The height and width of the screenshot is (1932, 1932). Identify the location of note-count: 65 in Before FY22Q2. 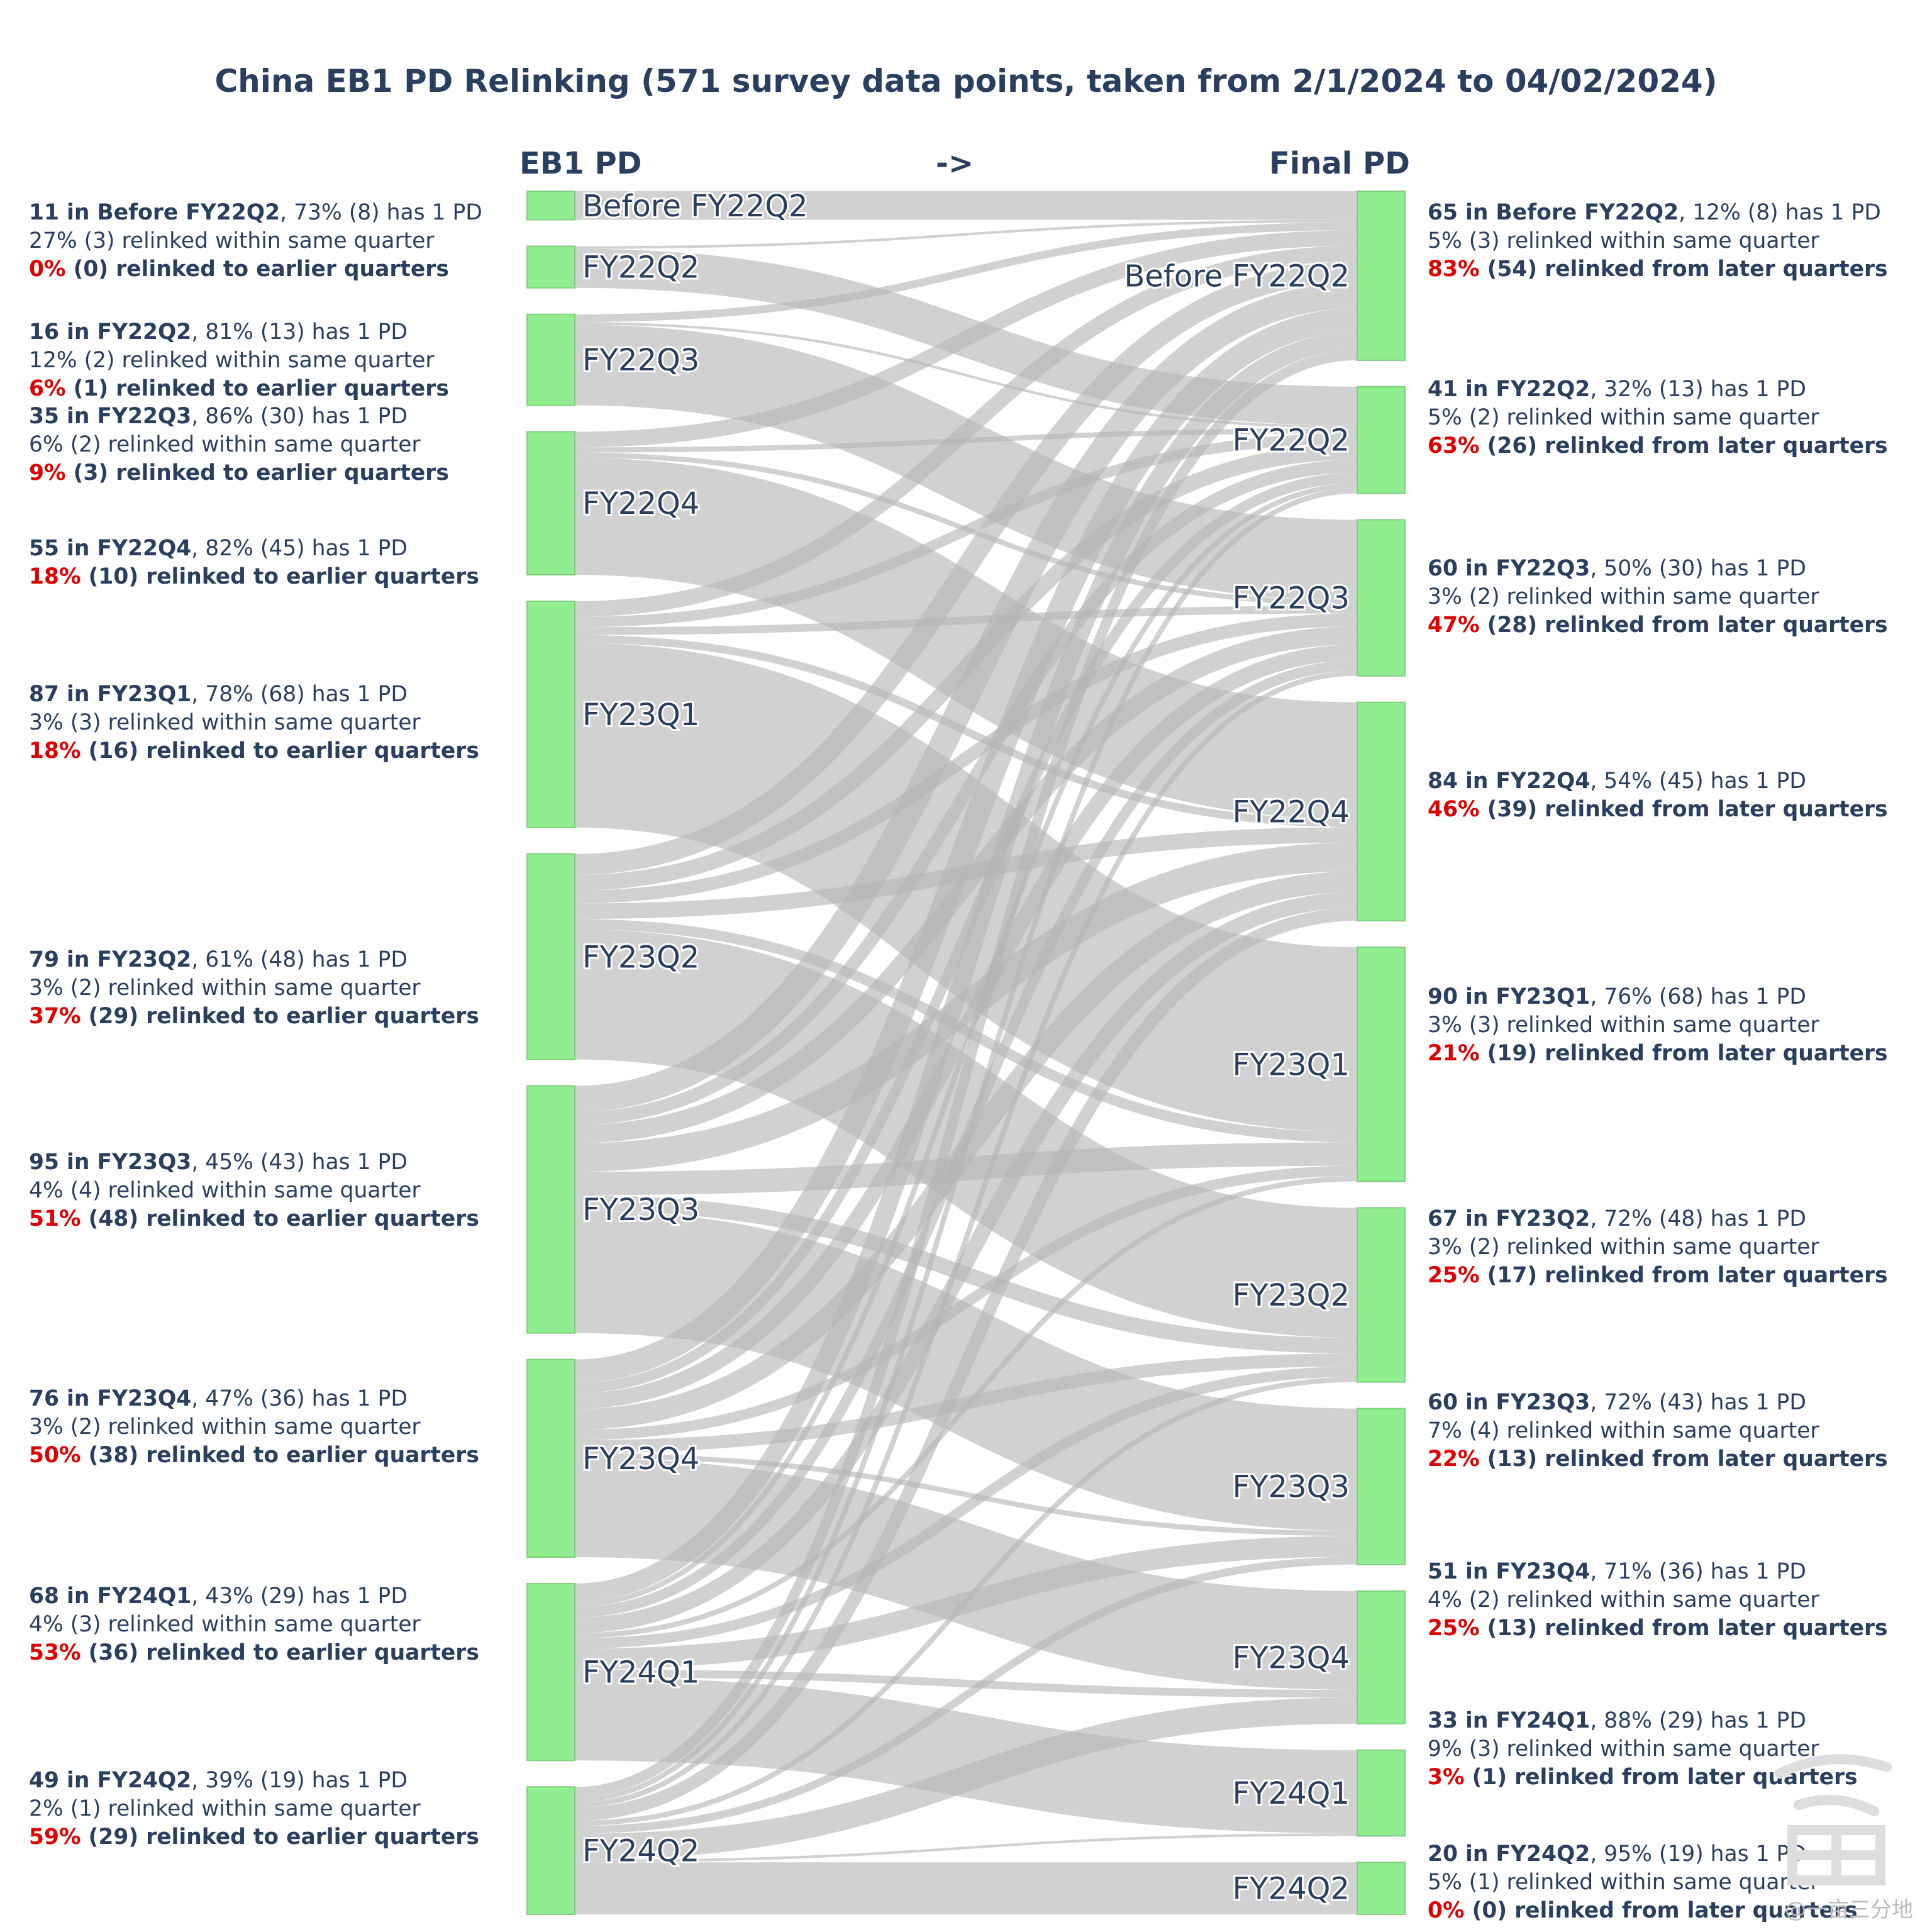
(1553, 212).